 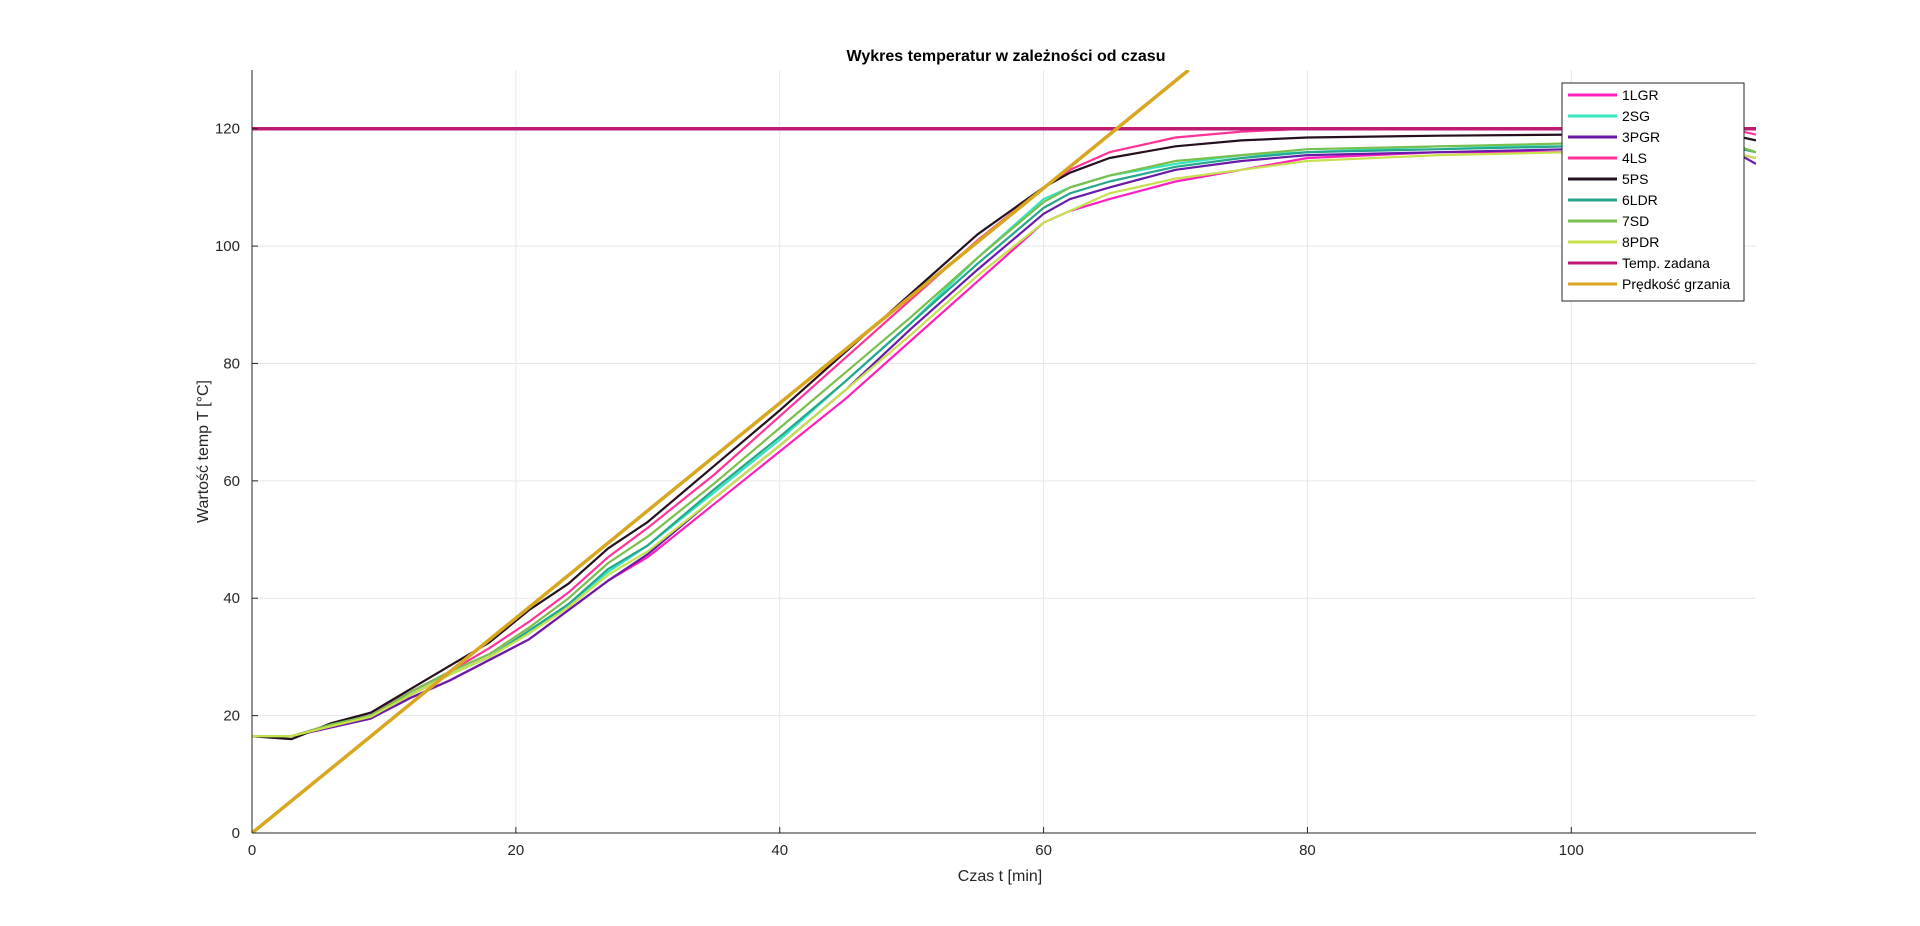 I want to click on legend-label: 7SD, so click(x=1635, y=221).